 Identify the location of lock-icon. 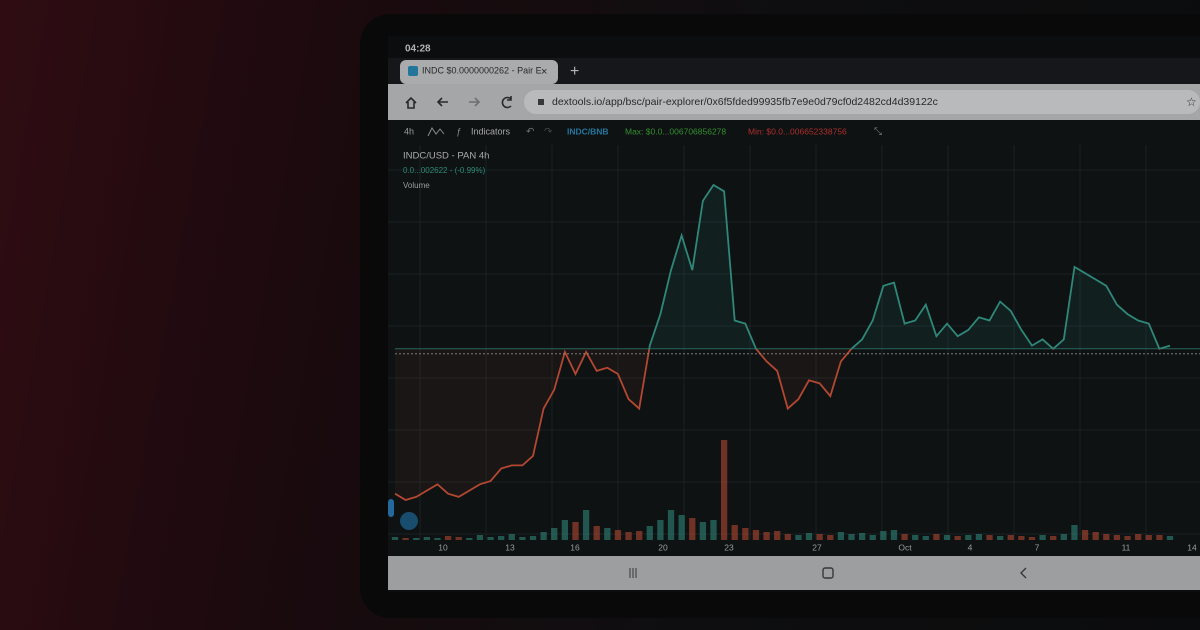
(541, 102).